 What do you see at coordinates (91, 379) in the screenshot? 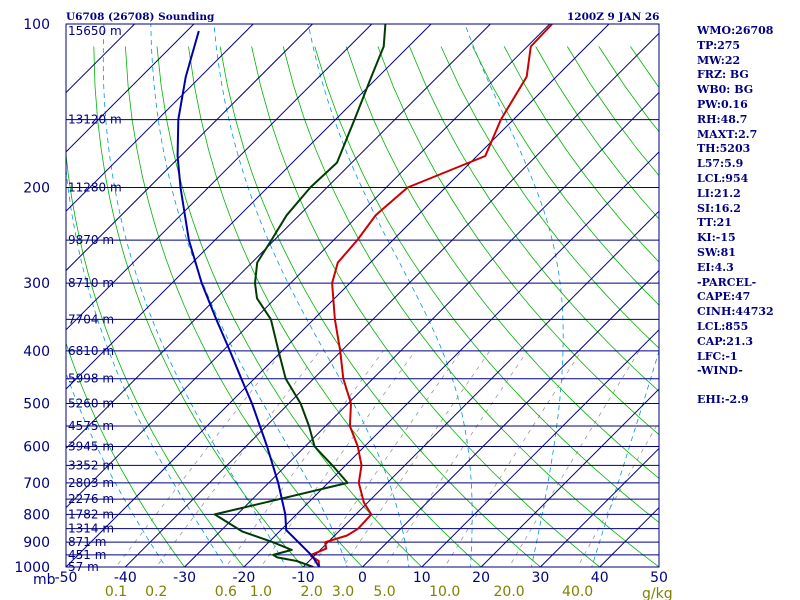
I see `height-label: 5998 m` at bounding box center [91, 379].